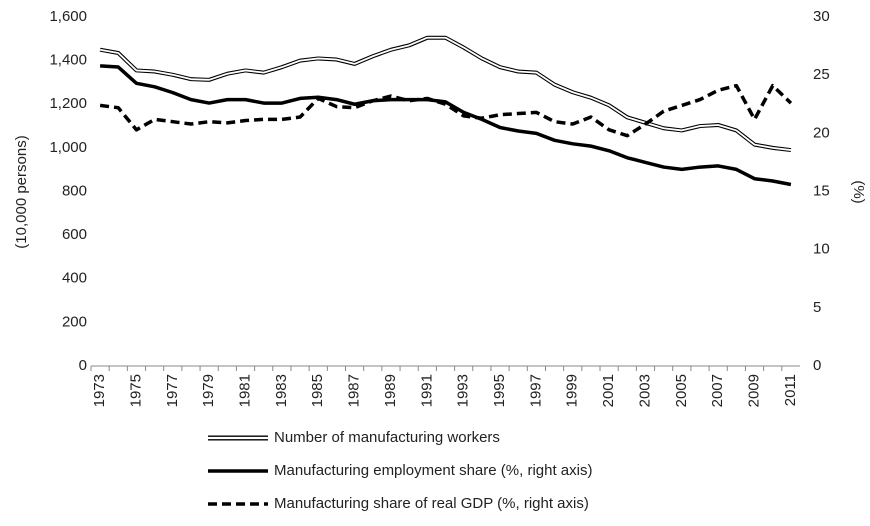 This screenshot has width=870, height=526. What do you see at coordinates (172, 390) in the screenshot?
I see `x-tick-label: 1977` at bounding box center [172, 390].